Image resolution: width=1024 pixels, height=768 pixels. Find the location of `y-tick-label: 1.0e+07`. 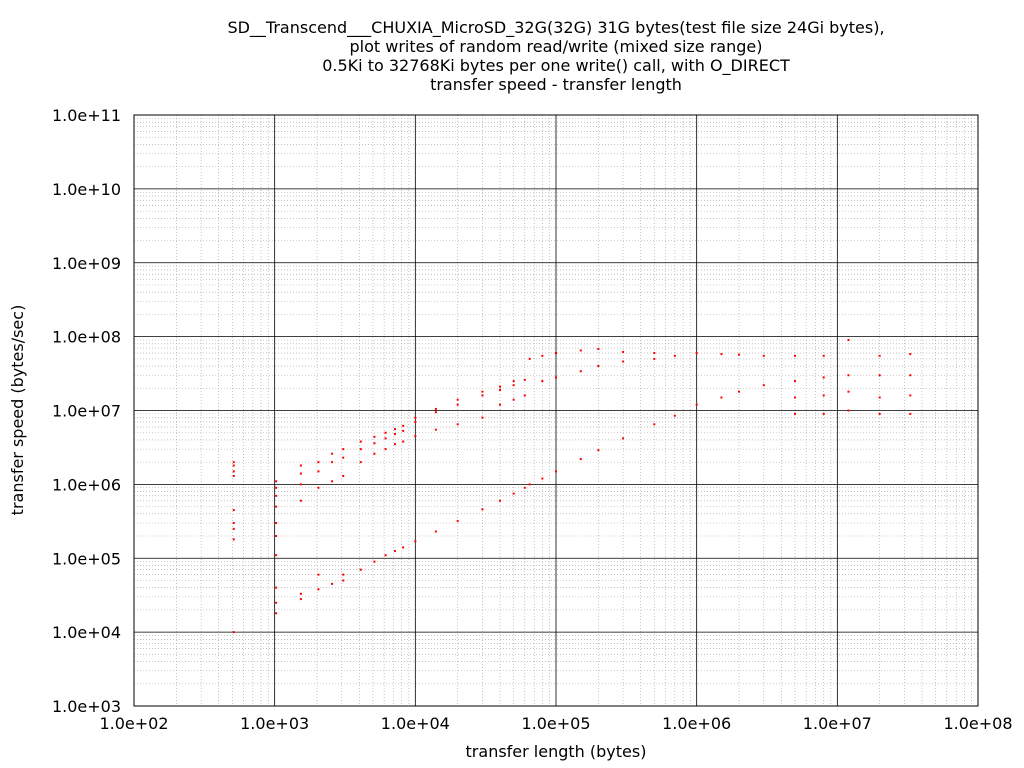

y-tick-label: 1.0e+07 is located at coordinates (86, 411).